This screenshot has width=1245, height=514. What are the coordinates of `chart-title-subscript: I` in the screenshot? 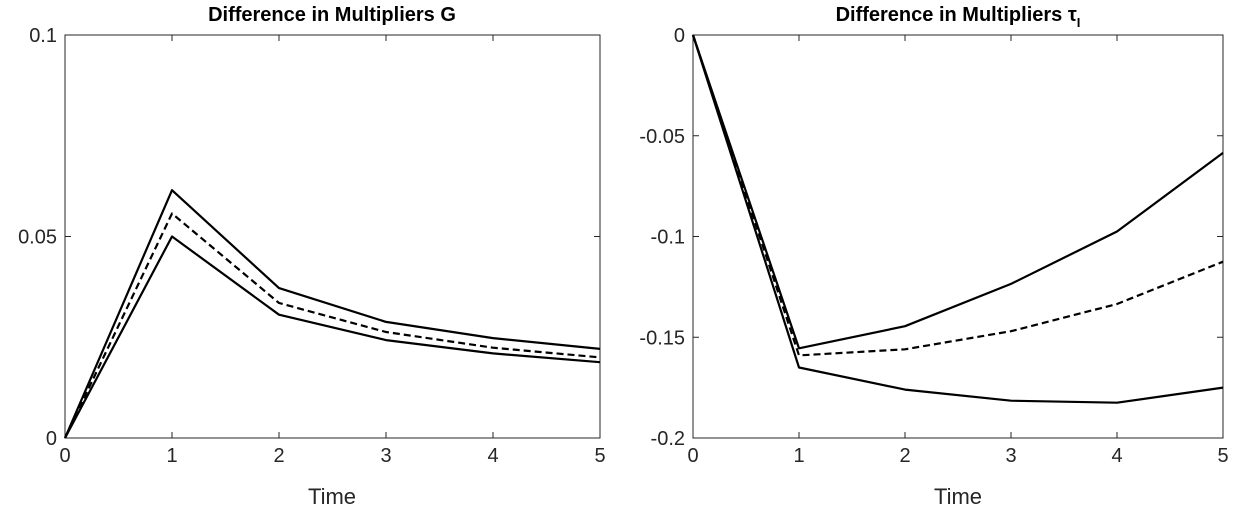 It's located at (1079, 22).